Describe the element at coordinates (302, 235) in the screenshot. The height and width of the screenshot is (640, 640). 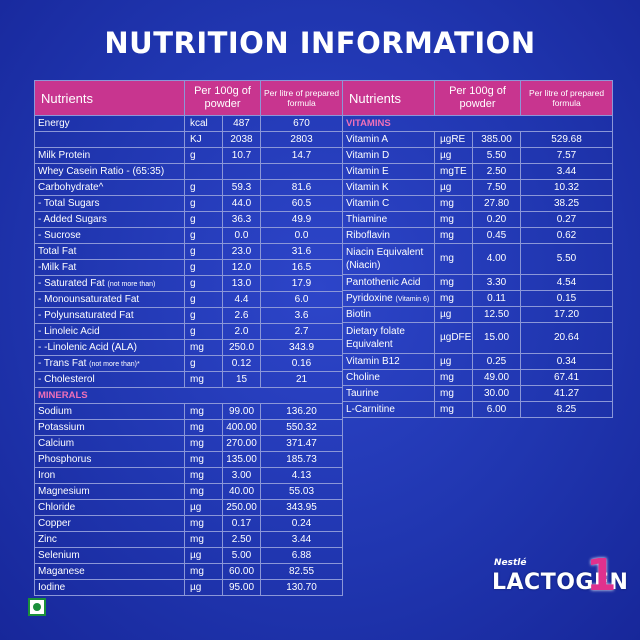
I see `value-per-litre: 0.0` at that location.